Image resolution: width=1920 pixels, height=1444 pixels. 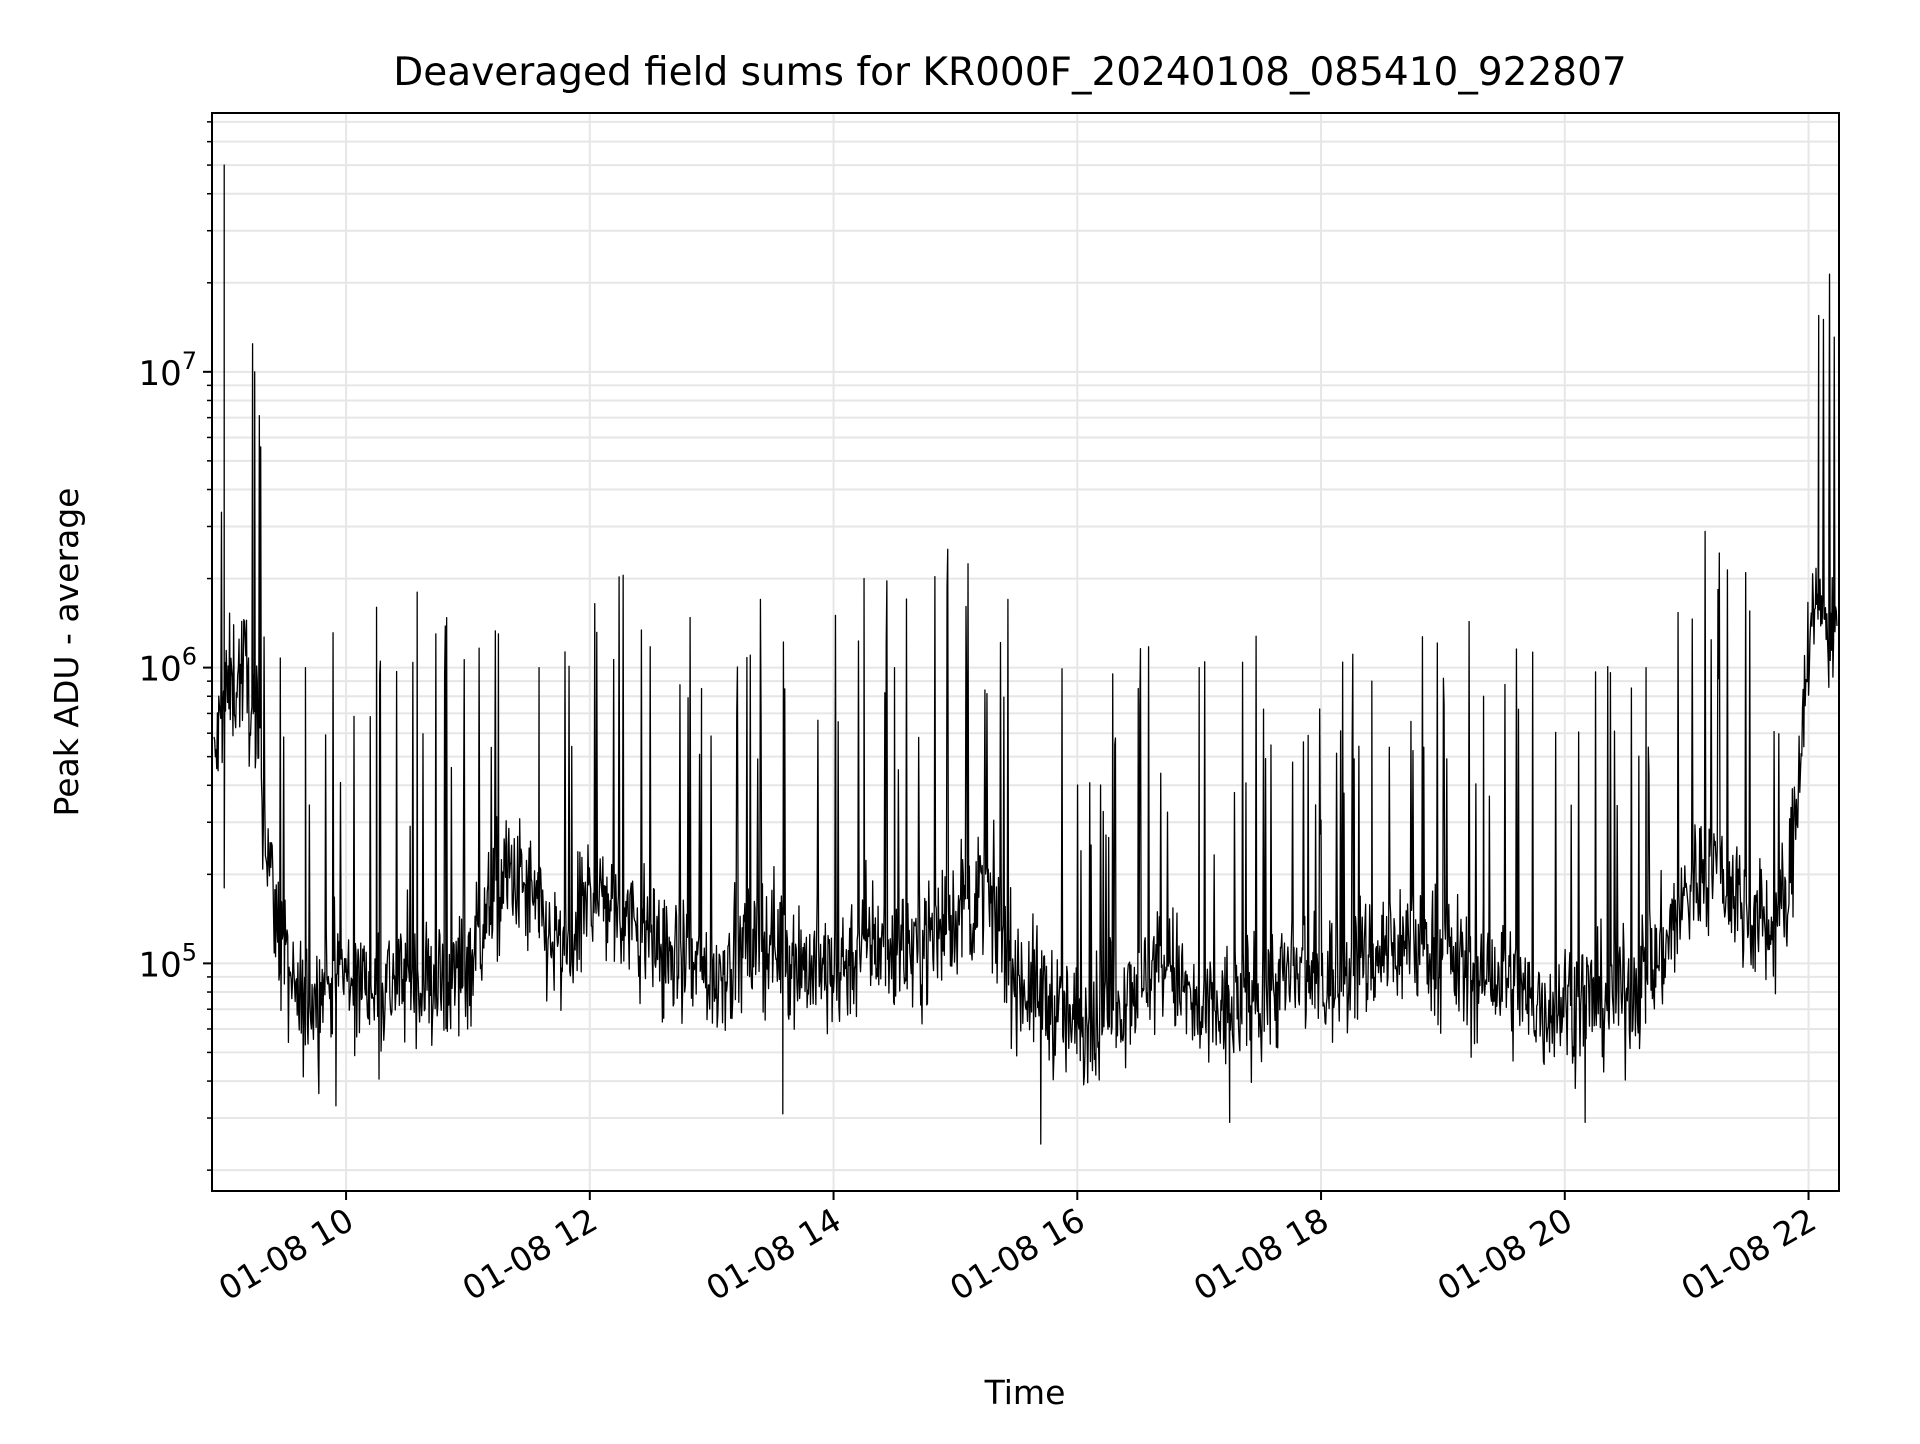 What do you see at coordinates (1505, 1254) in the screenshot?
I see `x-tick-label: 01-08 20` at bounding box center [1505, 1254].